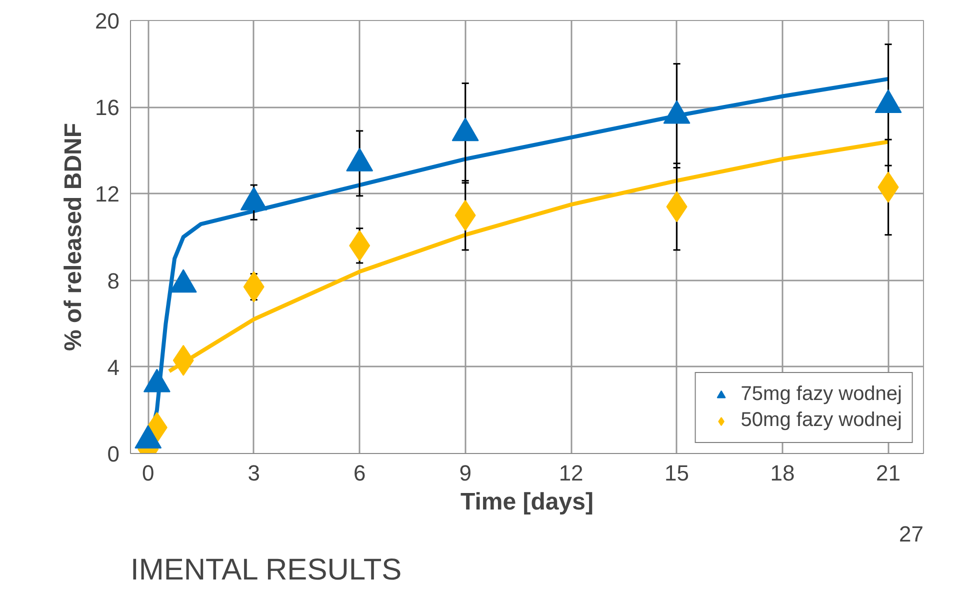  I want to click on x-tick-label: 3, so click(254, 473).